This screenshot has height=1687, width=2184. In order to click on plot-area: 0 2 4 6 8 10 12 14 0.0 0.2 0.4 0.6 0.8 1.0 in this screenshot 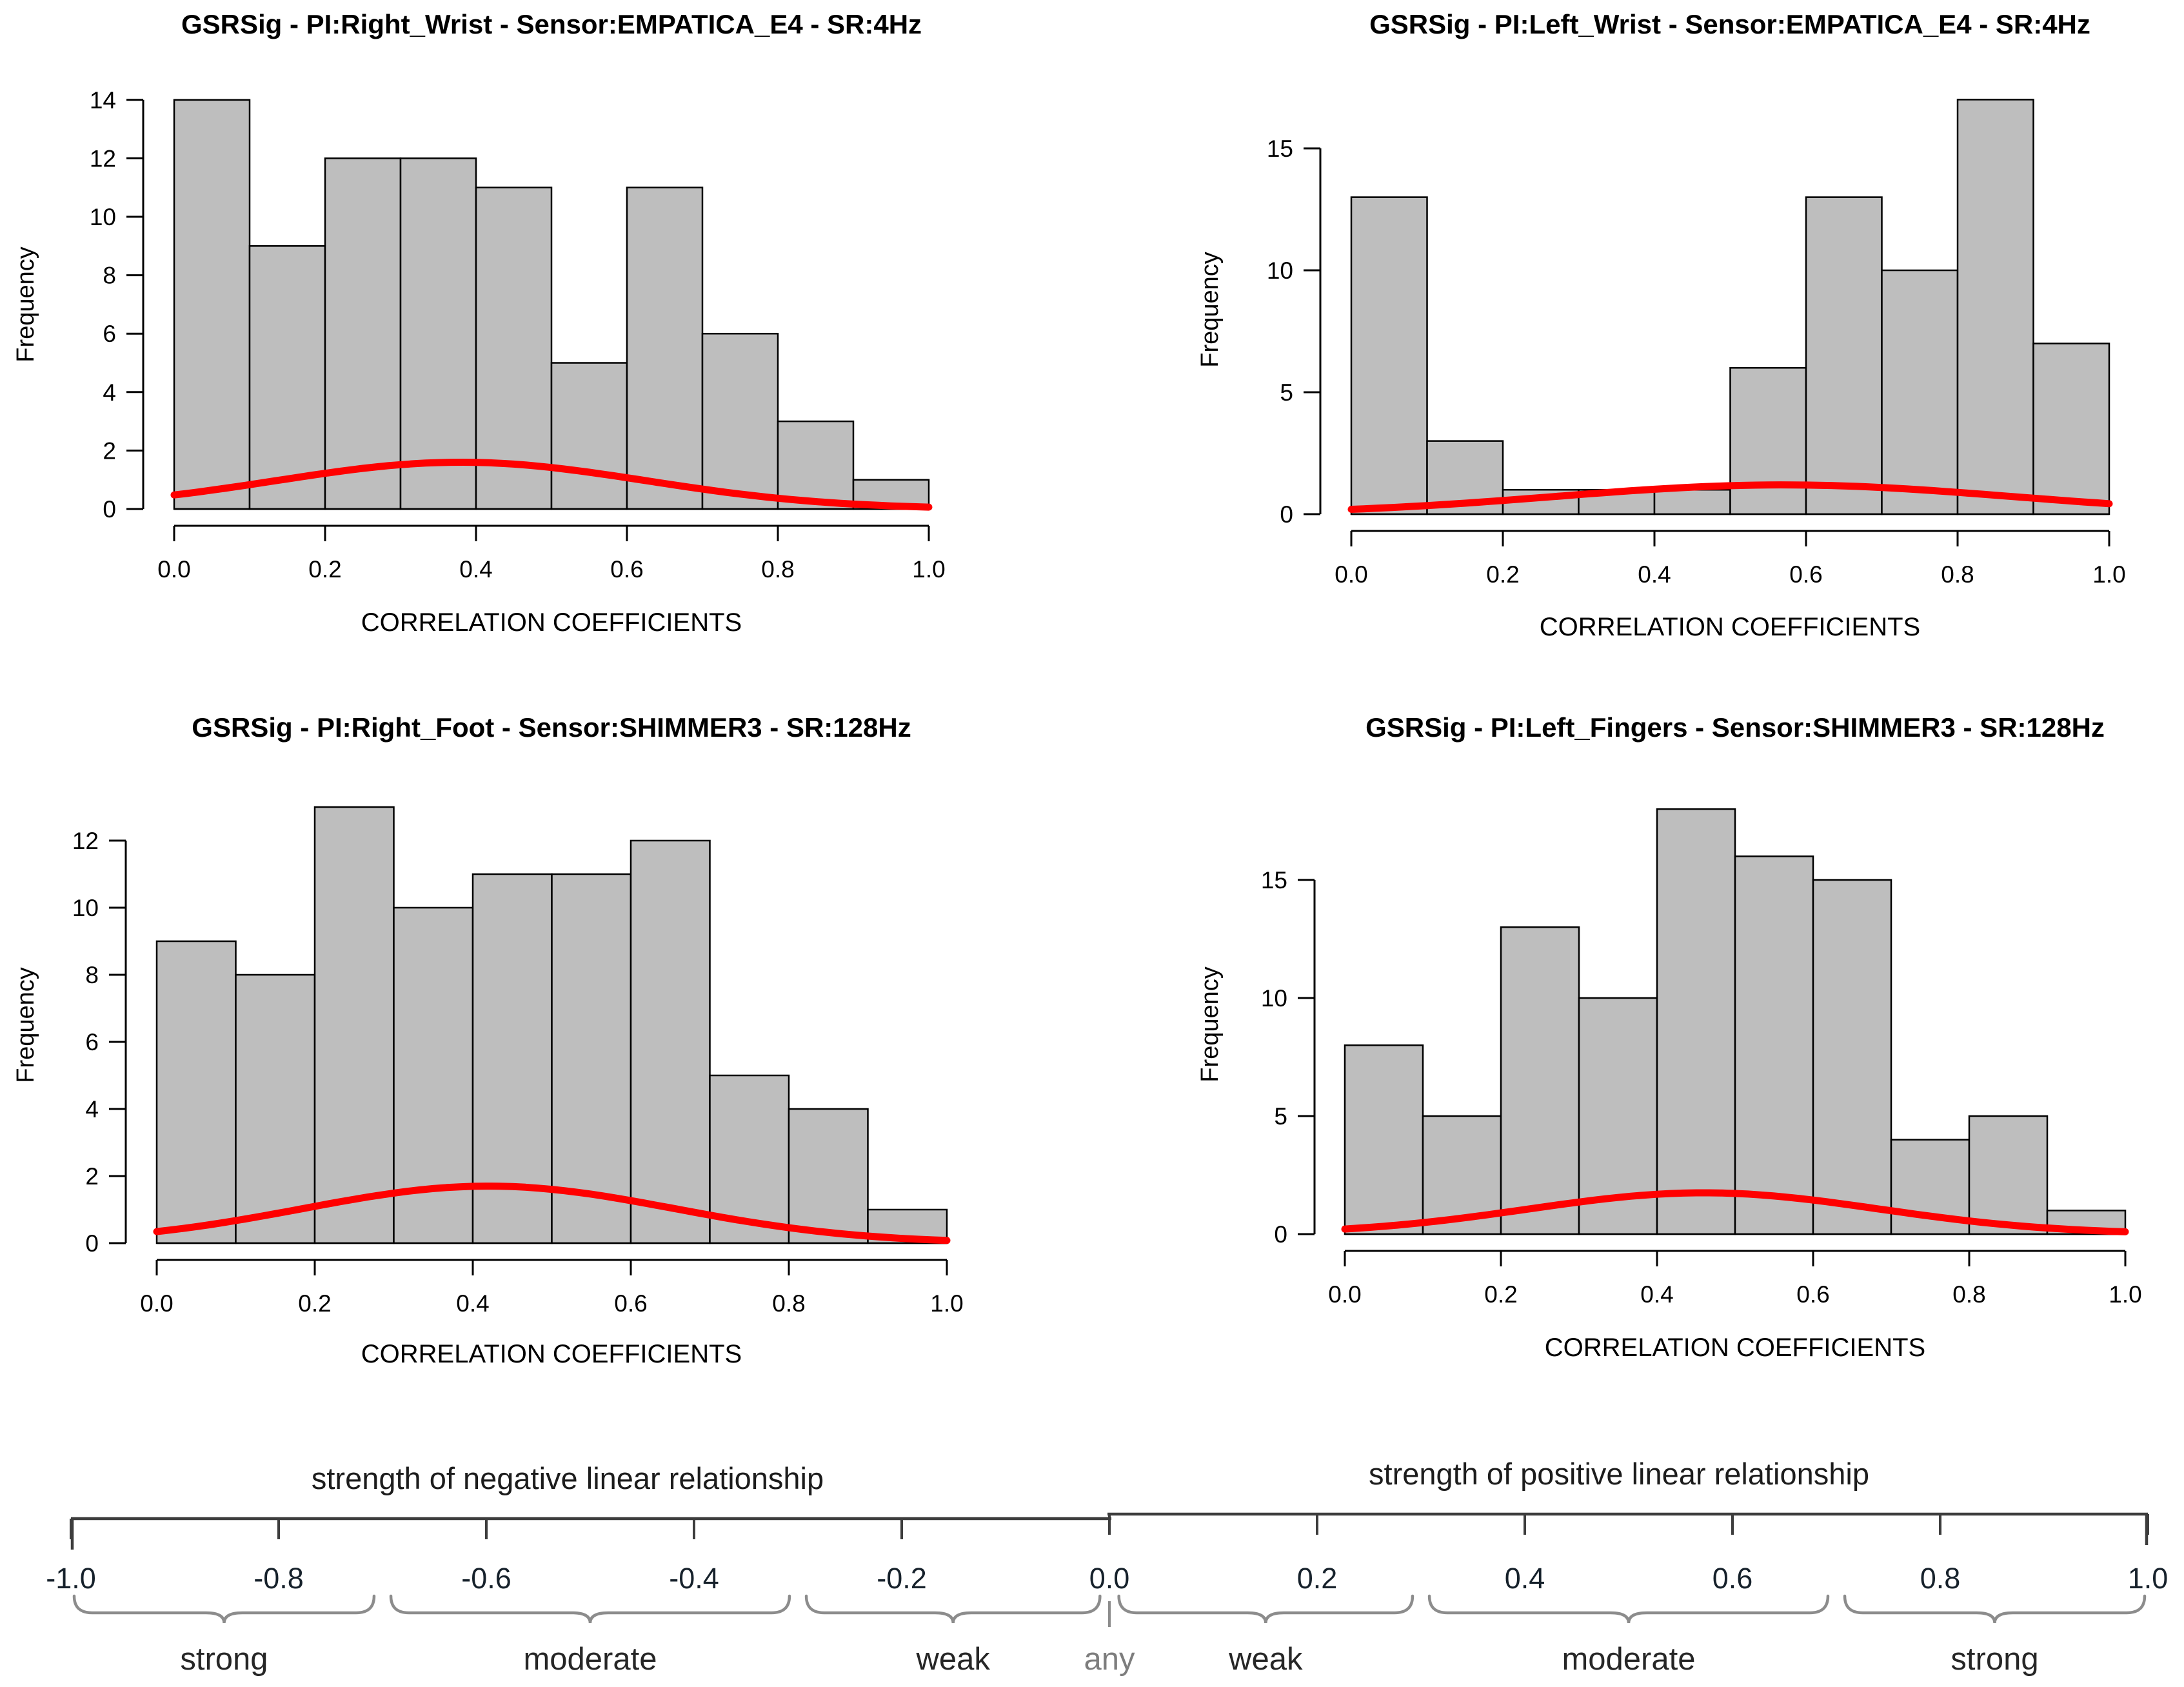, I will do `click(518, 335)`.